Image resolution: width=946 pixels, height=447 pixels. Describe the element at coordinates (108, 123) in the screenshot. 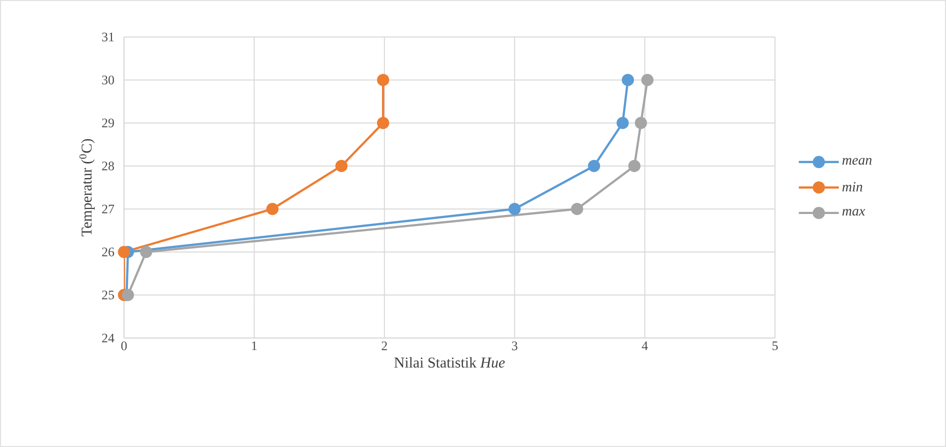

I see `y-tick-label: 29` at that location.